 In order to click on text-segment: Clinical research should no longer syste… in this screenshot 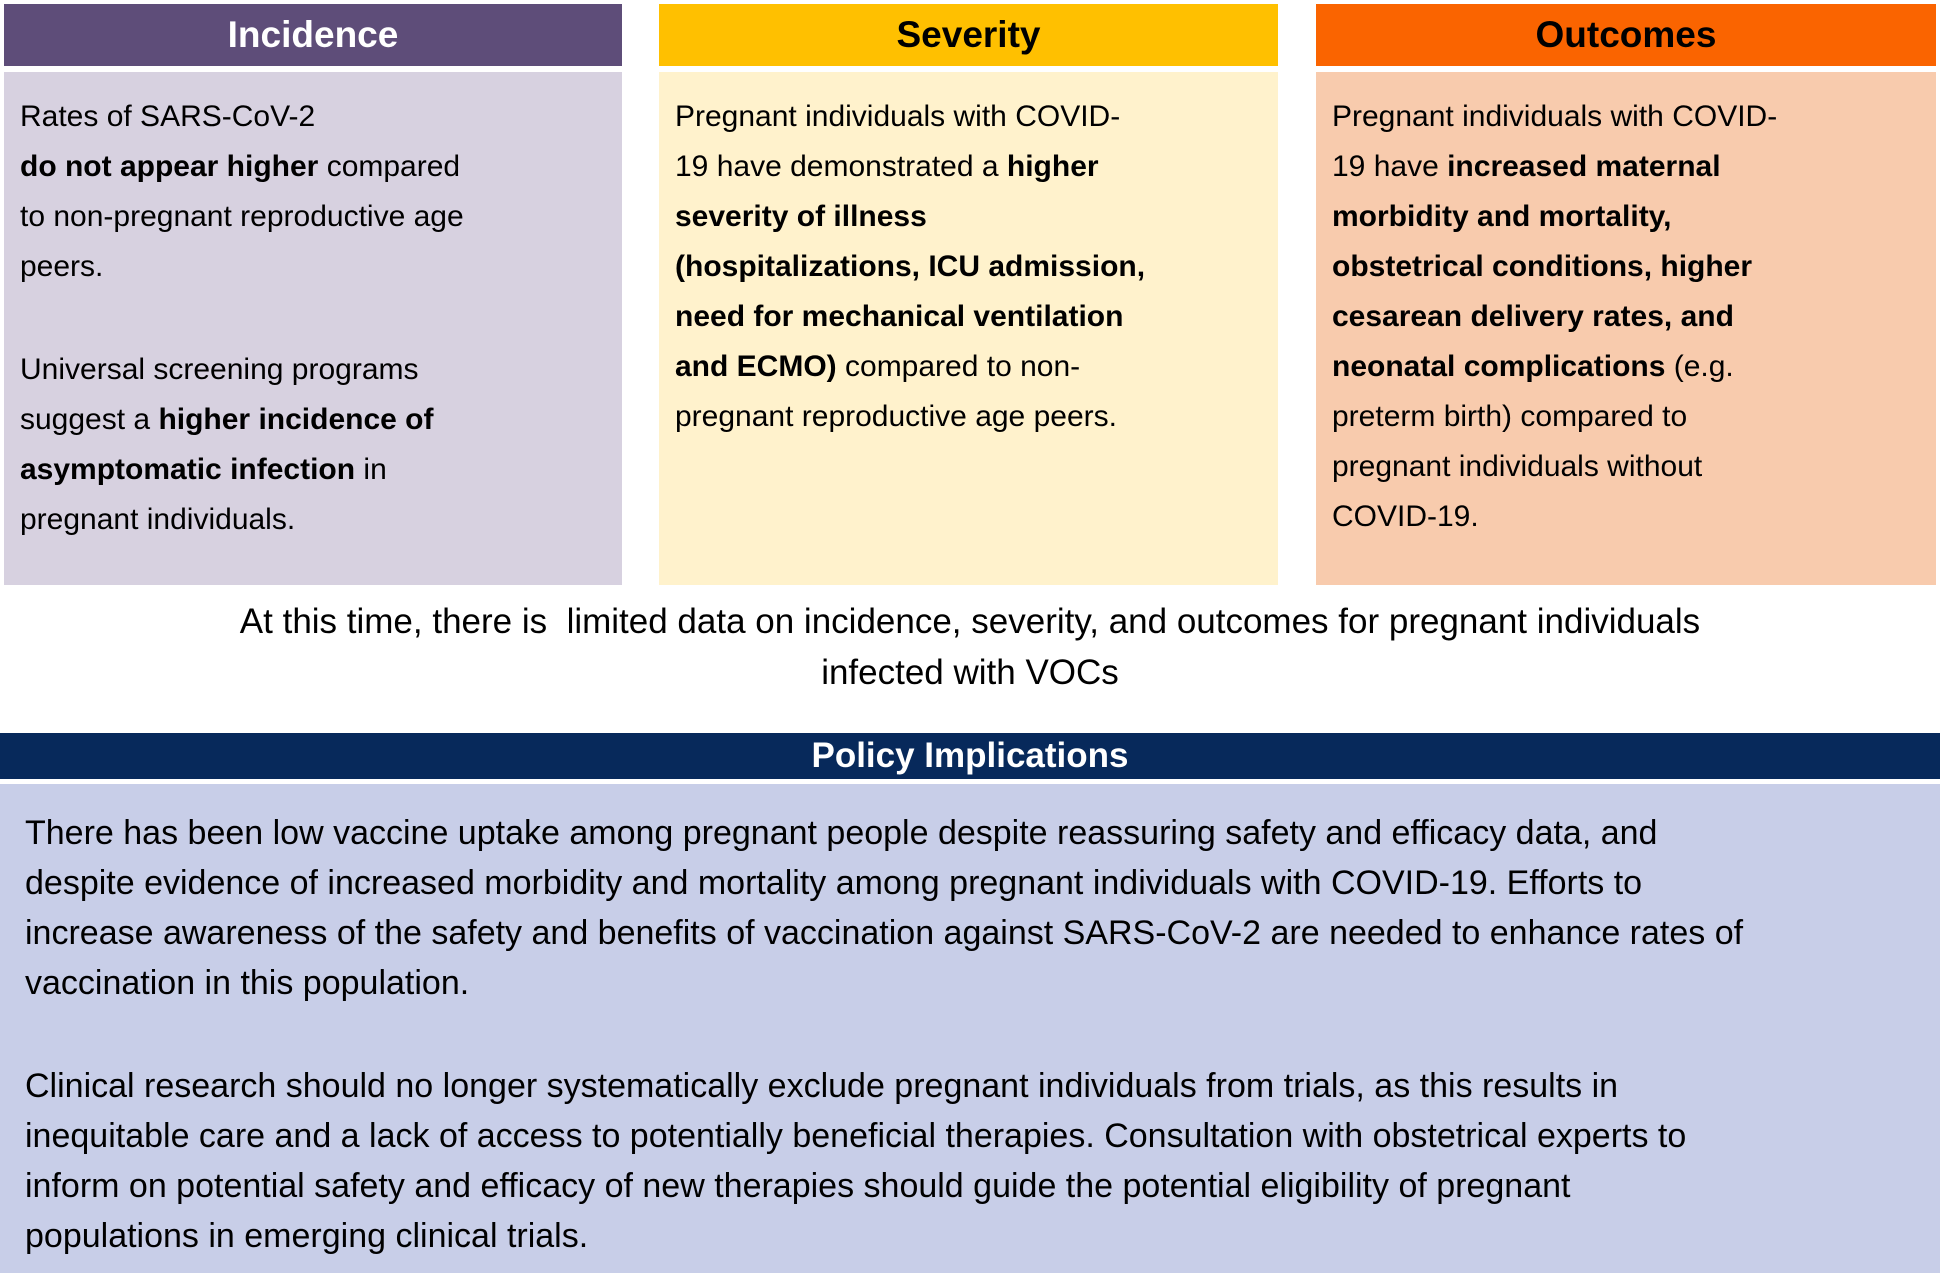, I will do `click(856, 1161)`.